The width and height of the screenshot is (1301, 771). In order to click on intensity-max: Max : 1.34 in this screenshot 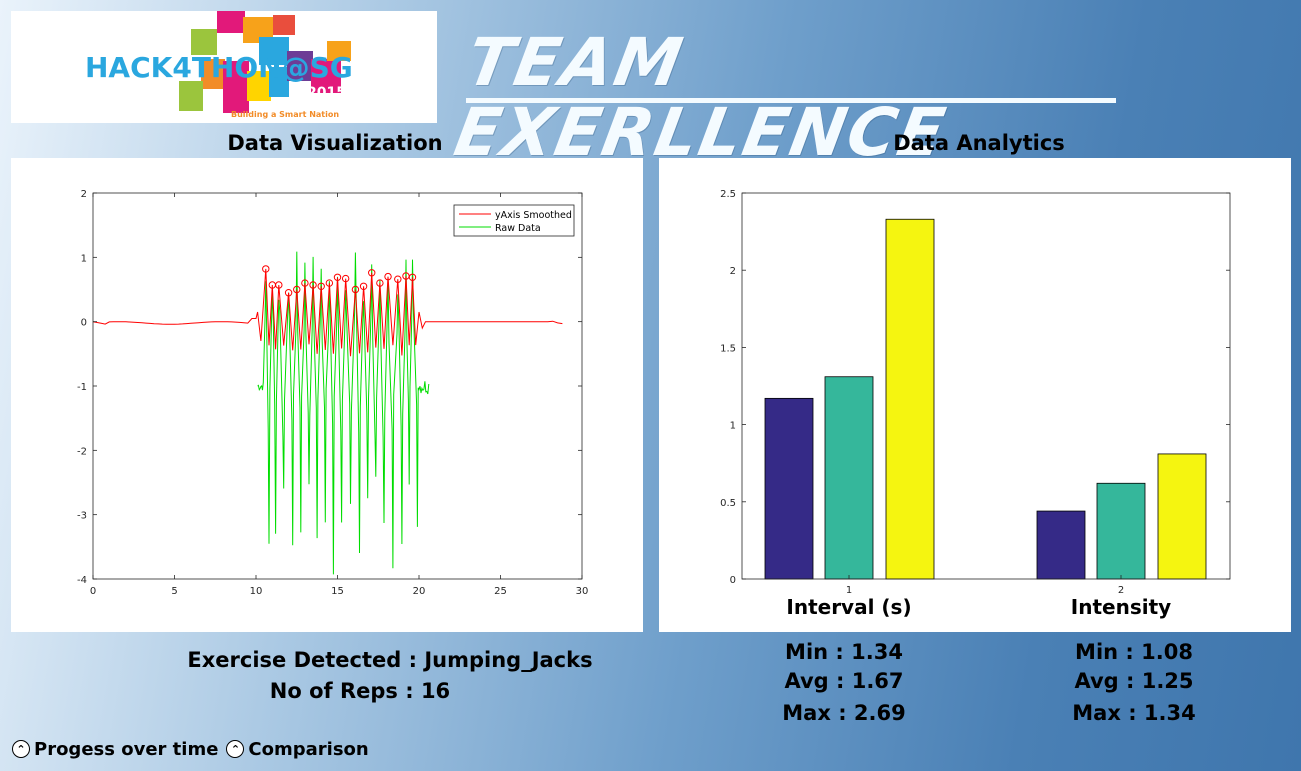, I will do `click(1134, 713)`.